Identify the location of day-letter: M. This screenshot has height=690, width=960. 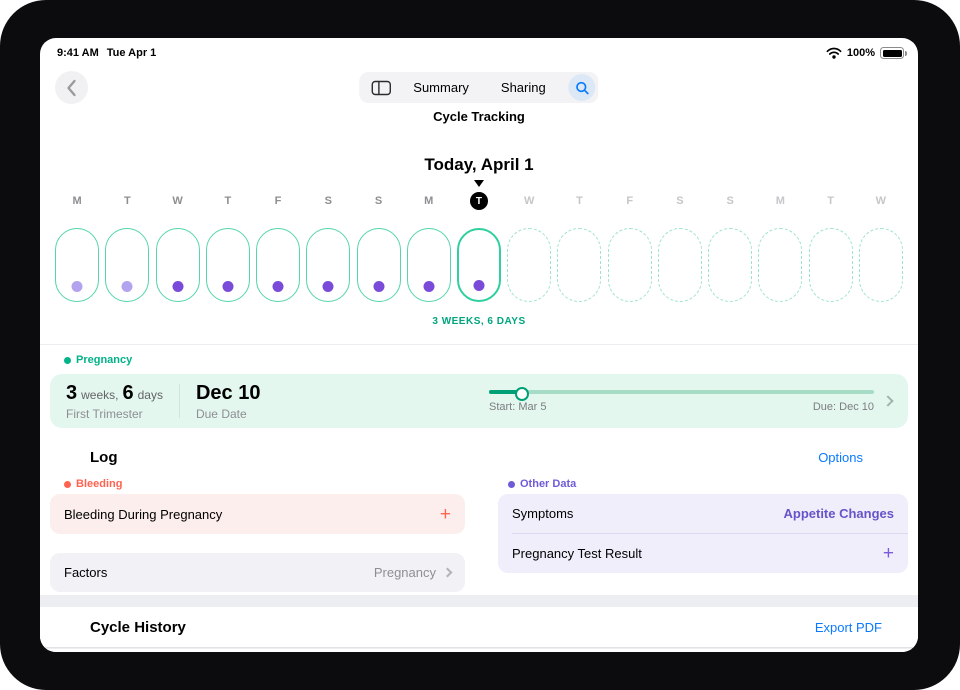
(77, 201).